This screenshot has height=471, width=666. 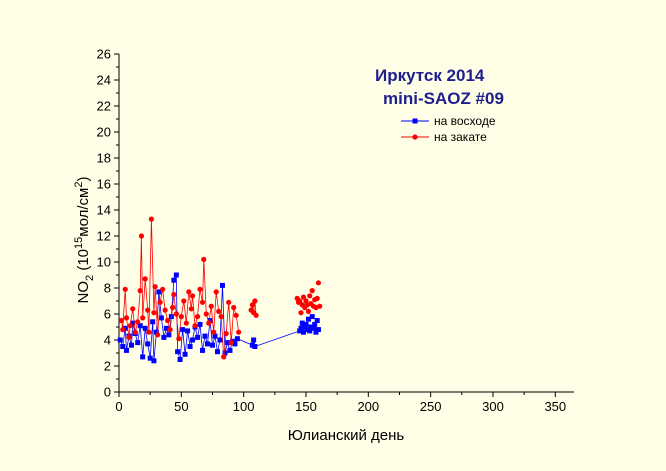 I want to click on x-axis-label: Юлианский день, so click(x=346, y=435).